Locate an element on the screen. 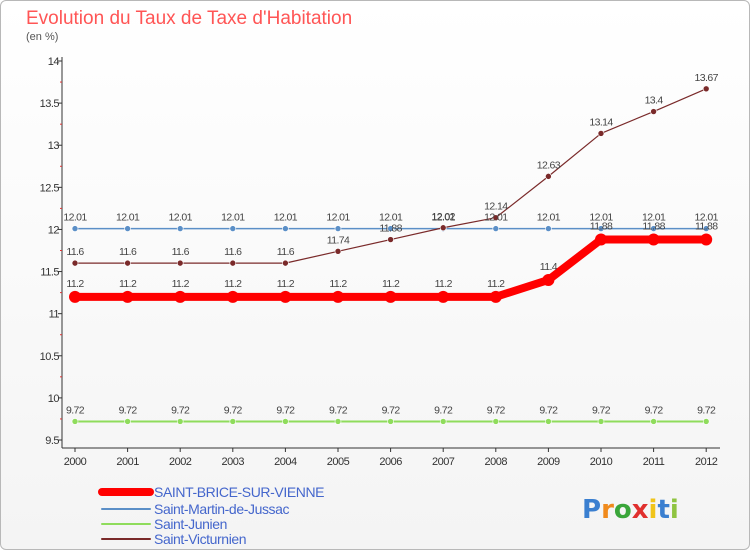  x-tick-label: 2008 is located at coordinates (496, 462).